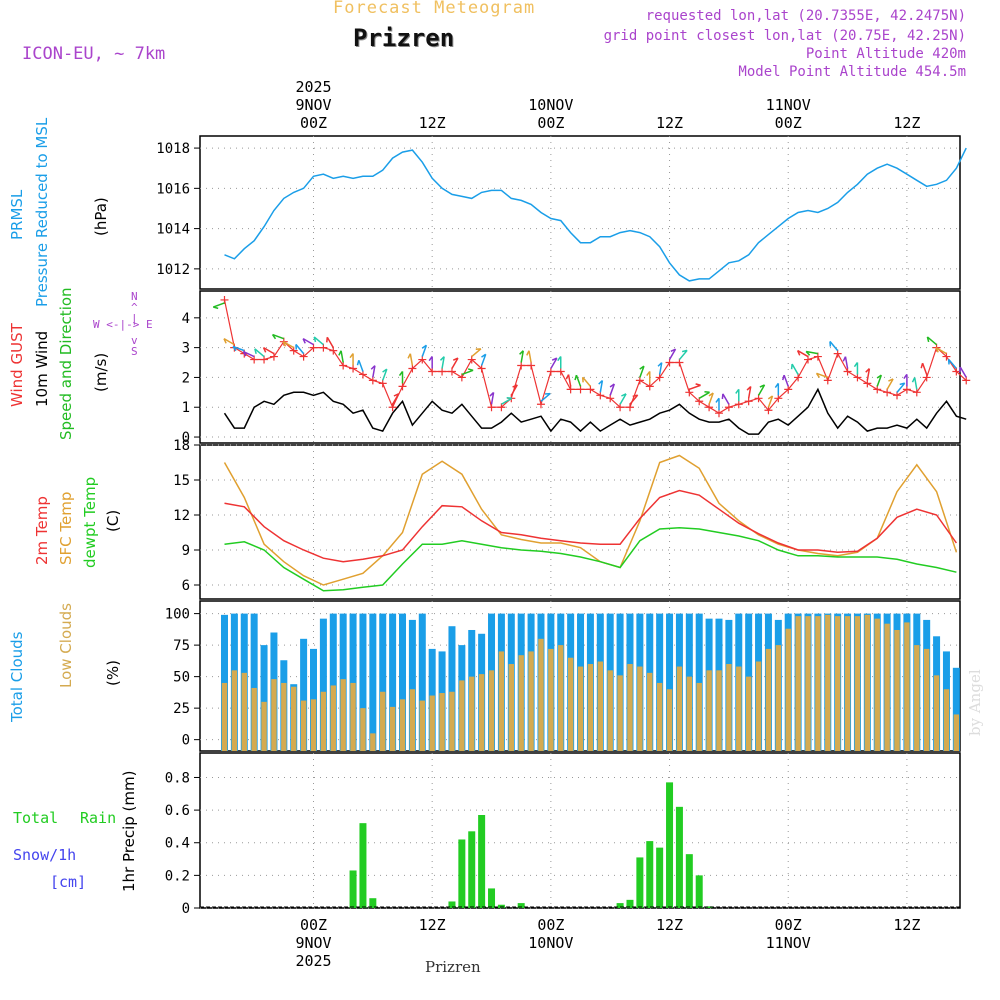  Describe the element at coordinates (129, 831) in the screenshot. I see `precip-axis-label: 1hr Precip (mm)` at that location.